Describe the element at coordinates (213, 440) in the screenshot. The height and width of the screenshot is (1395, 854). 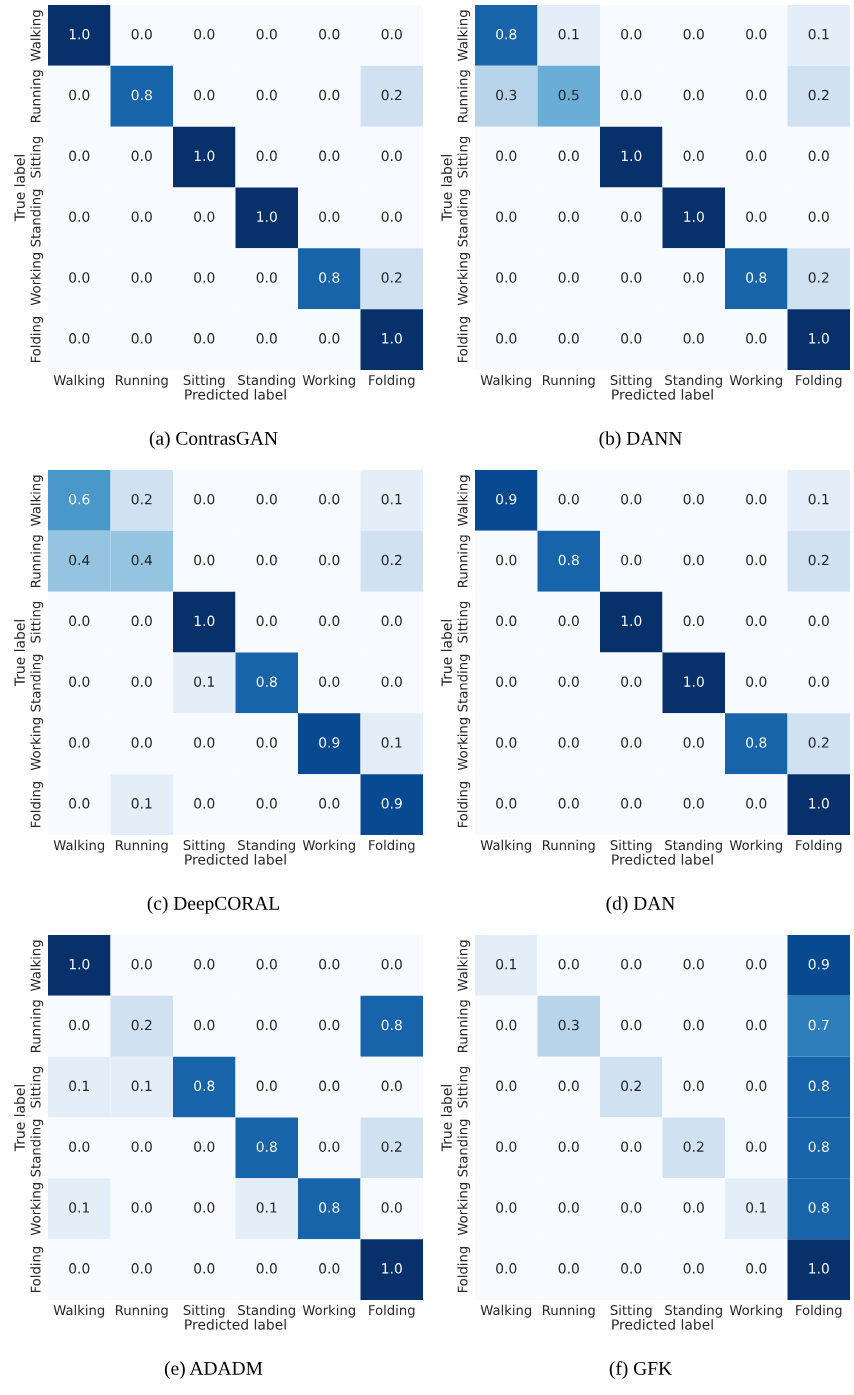
I see `text: (a) ContrasGAN` at that location.